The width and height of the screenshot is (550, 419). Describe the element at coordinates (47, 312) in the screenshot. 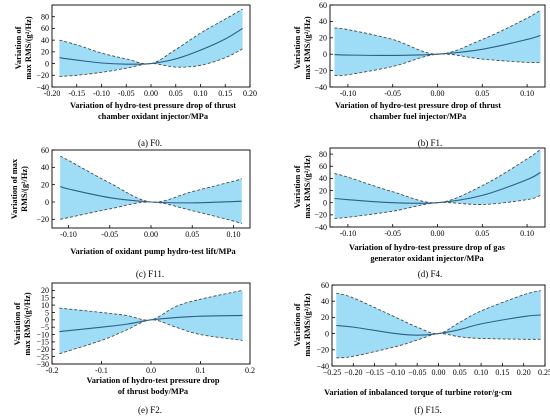

I see `y-tick-label: 5` at that location.